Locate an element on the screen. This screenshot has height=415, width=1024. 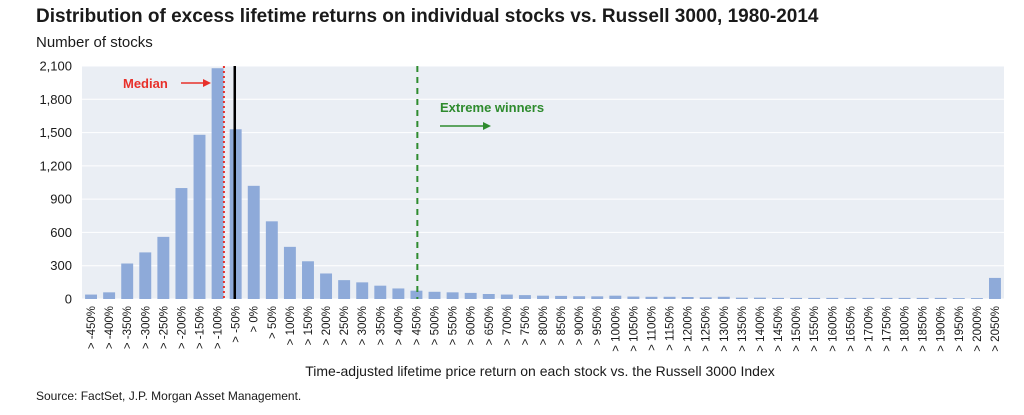
x-tick-label: > 1100% is located at coordinates (652, 328).